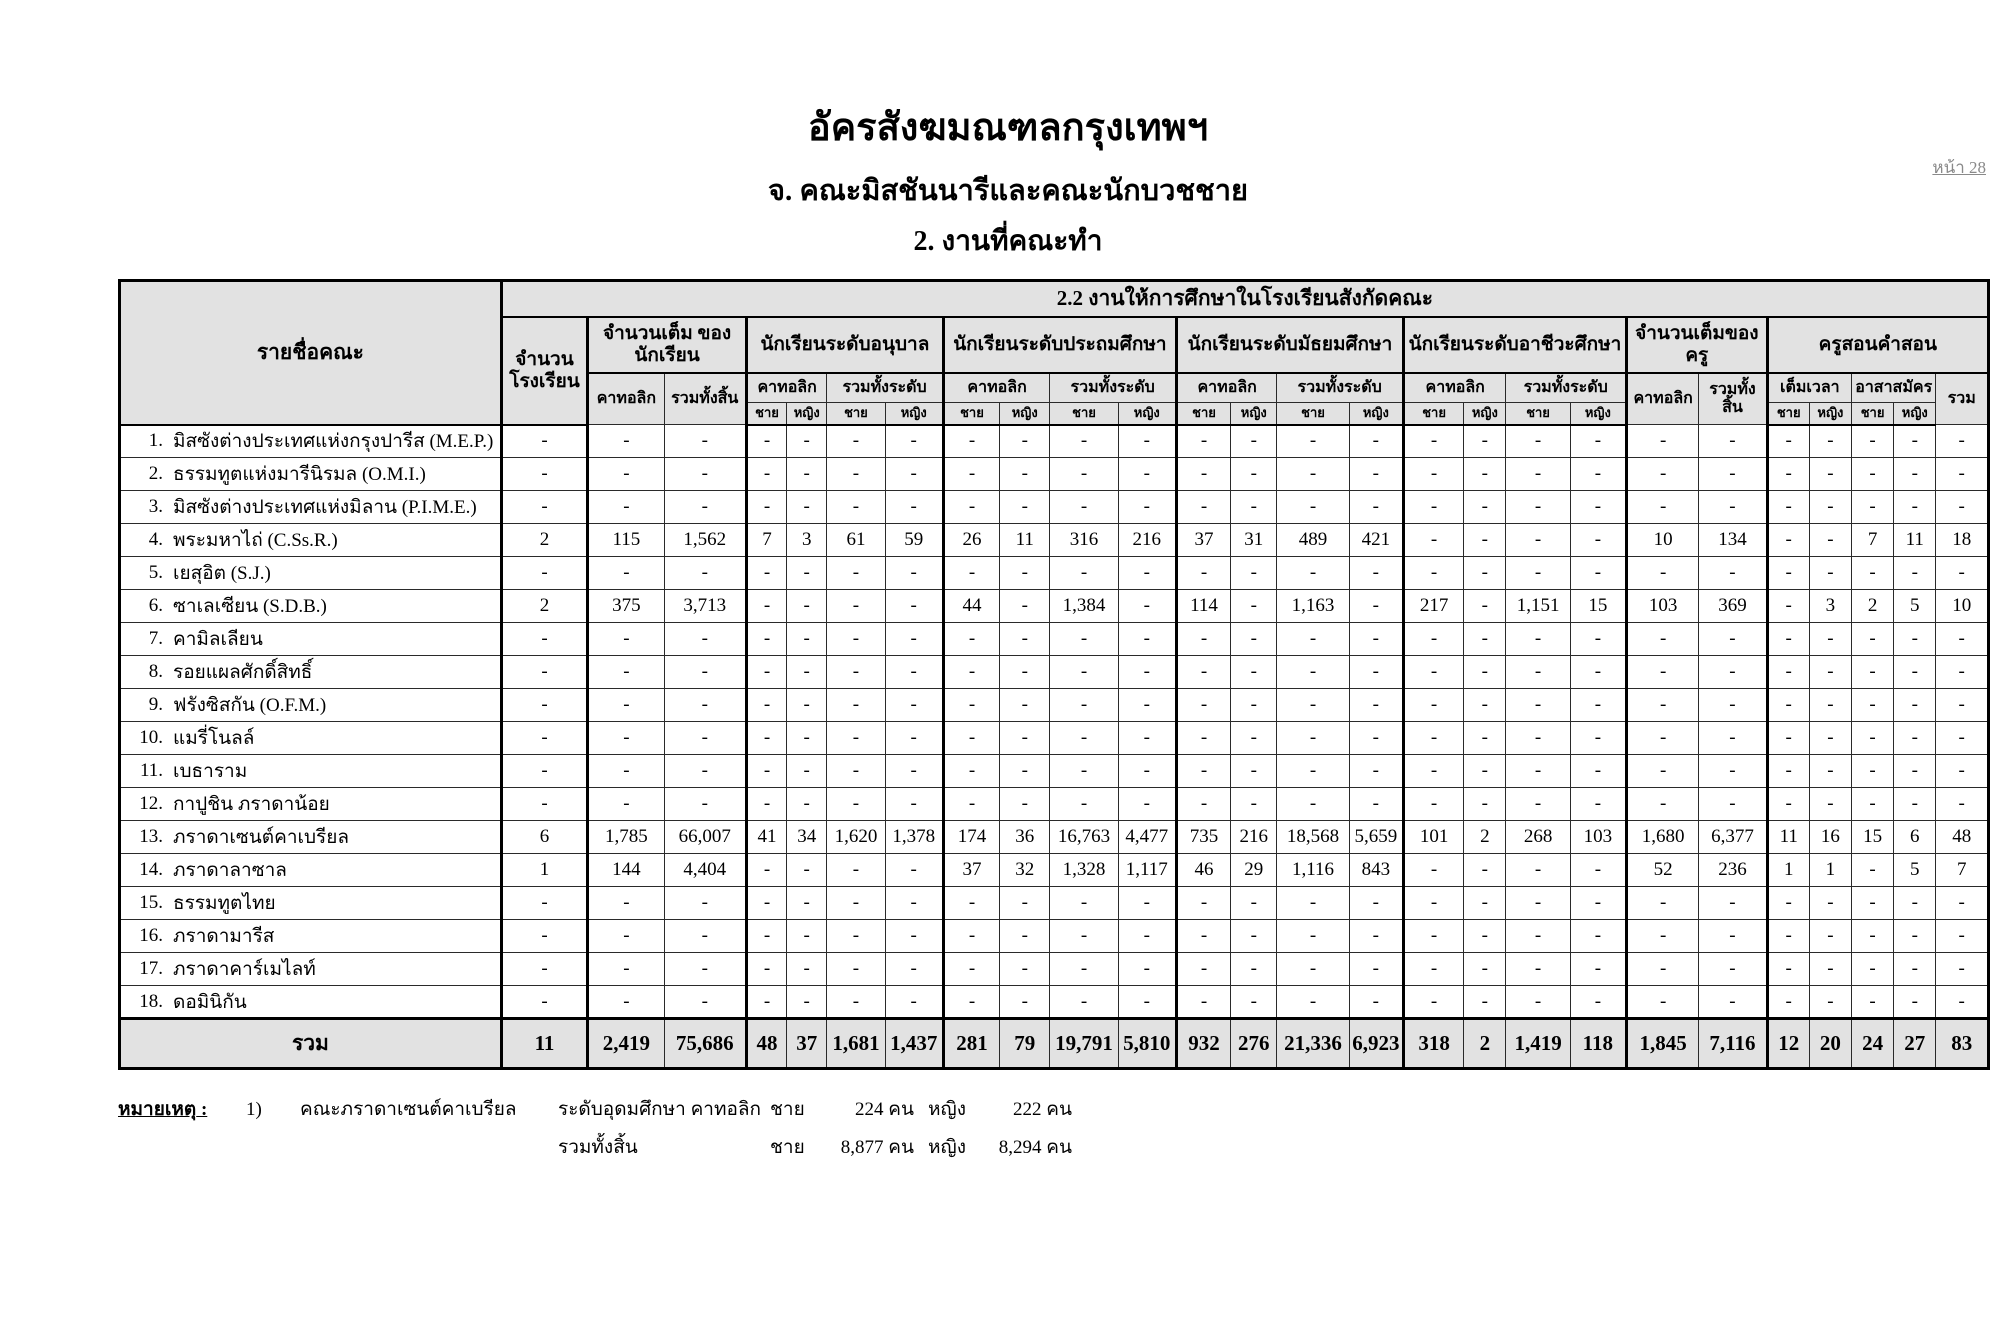  Describe the element at coordinates (1538, 606) in the screenshot. I see `data-cell: 1,151` at that location.